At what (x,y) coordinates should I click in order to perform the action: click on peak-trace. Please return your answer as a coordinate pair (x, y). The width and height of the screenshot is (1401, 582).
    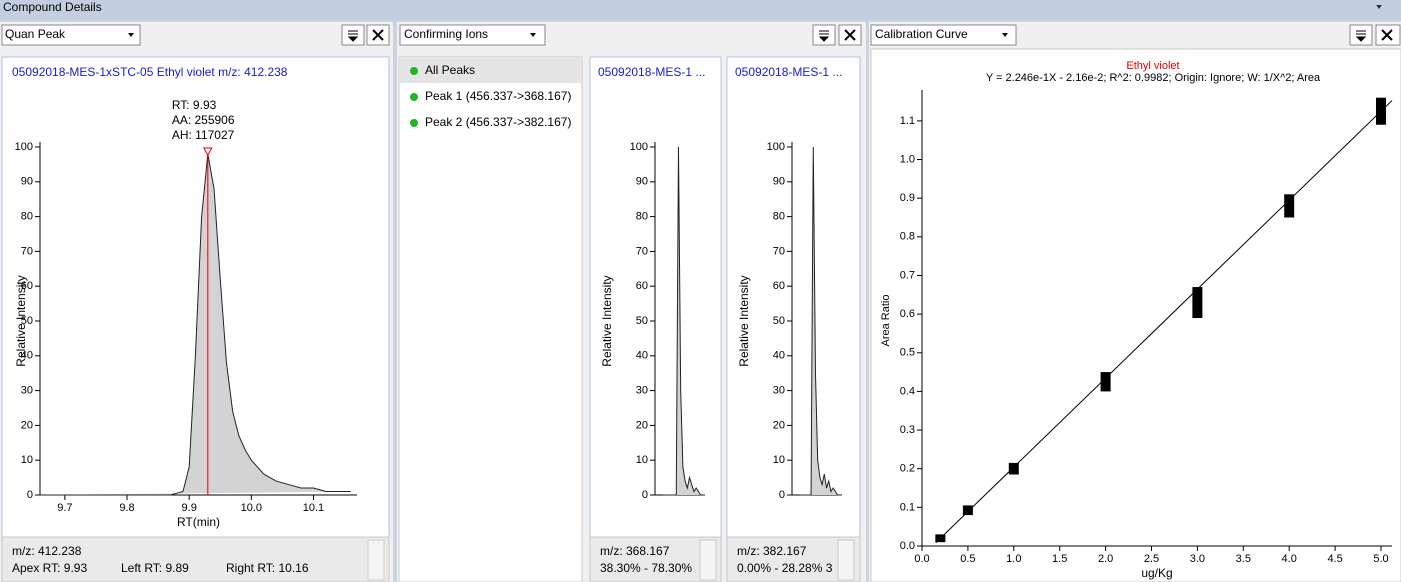
    Looking at the image, I should click on (684, 321).